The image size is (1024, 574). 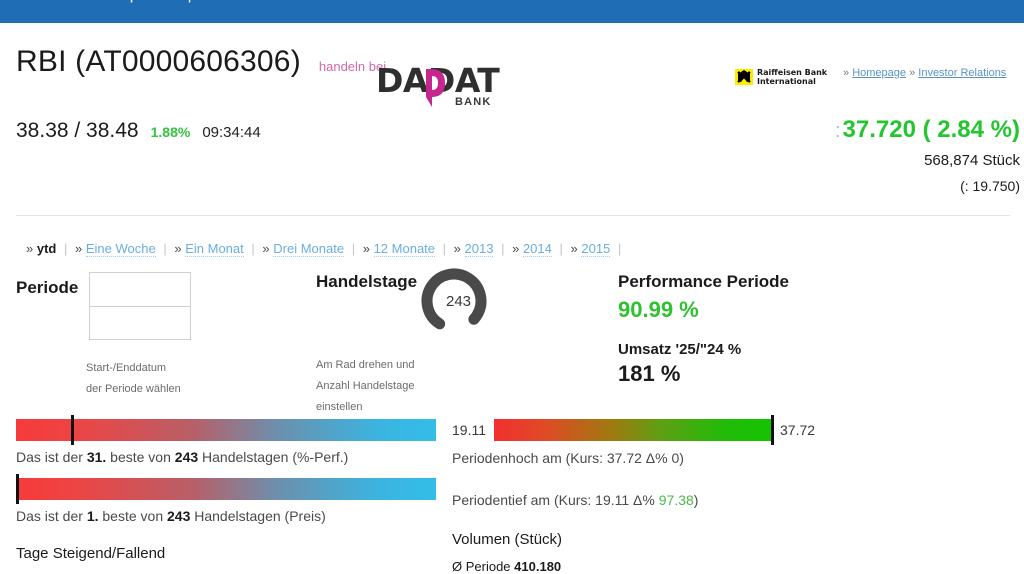 What do you see at coordinates (352, 66) in the screenshot?
I see `handeln-bei-label: handeln bei` at bounding box center [352, 66].